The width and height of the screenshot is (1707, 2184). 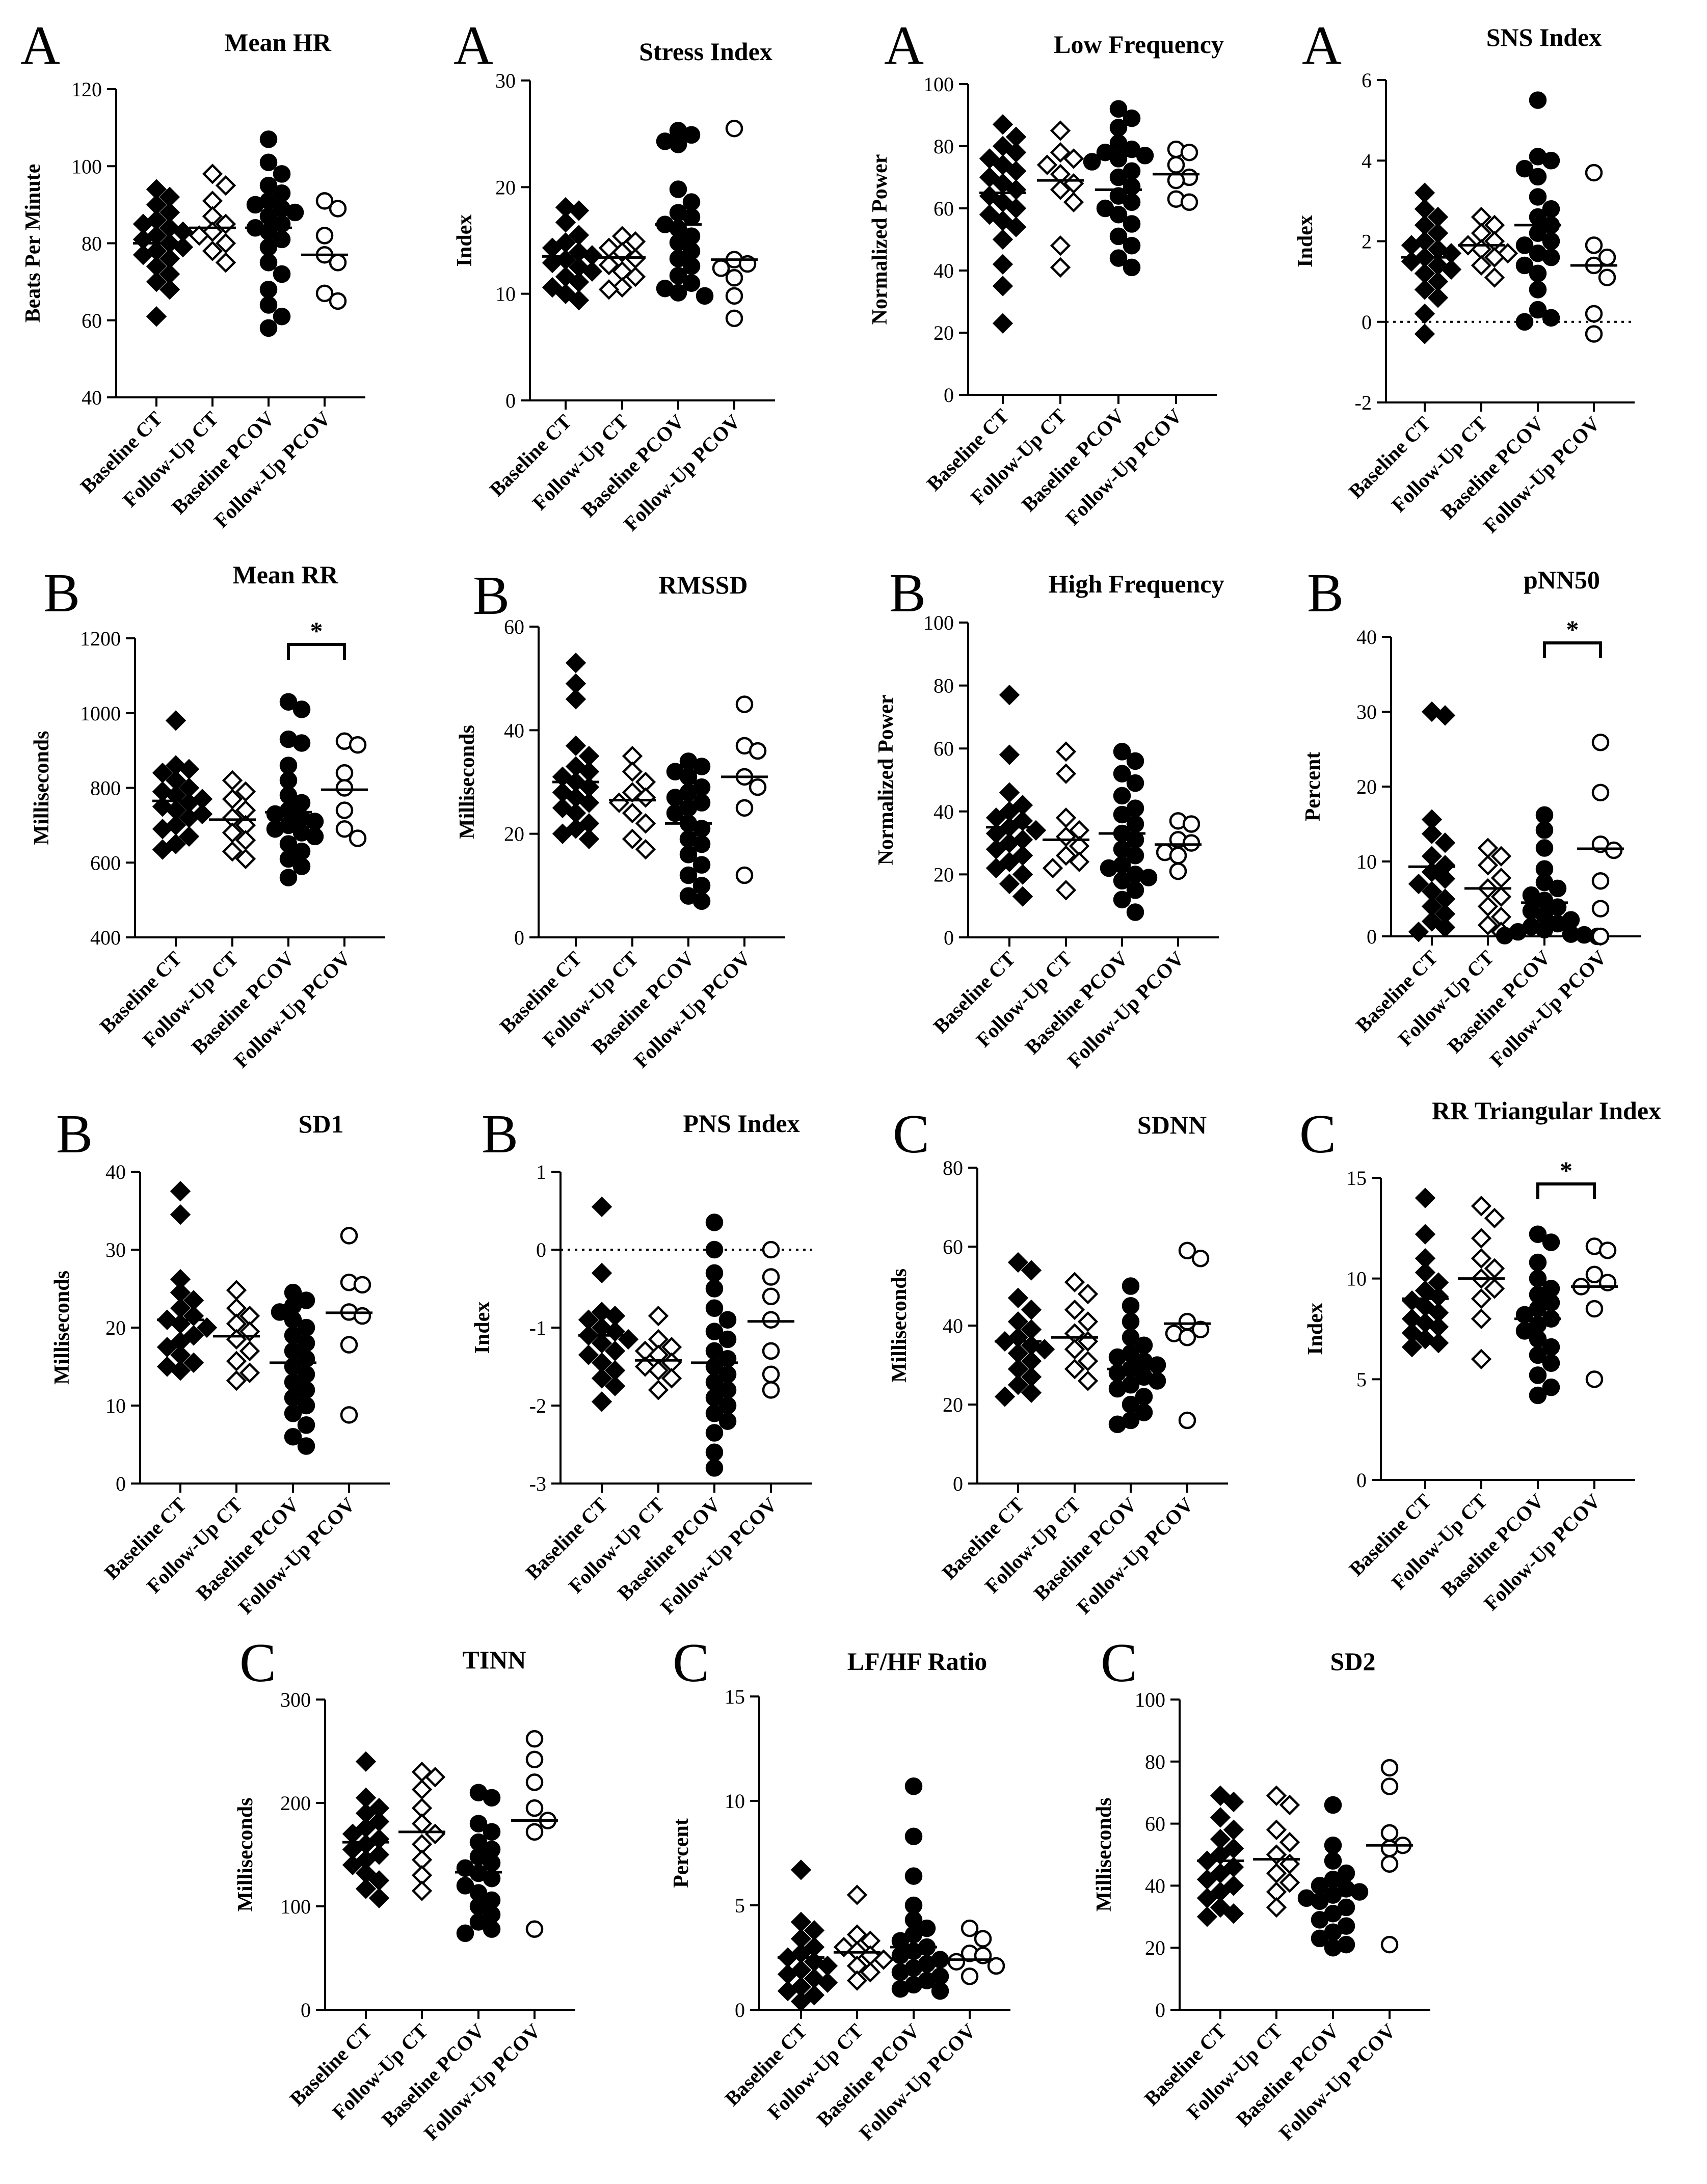 What do you see at coordinates (105, 862) in the screenshot?
I see `y-tick-label: 600` at bounding box center [105, 862].